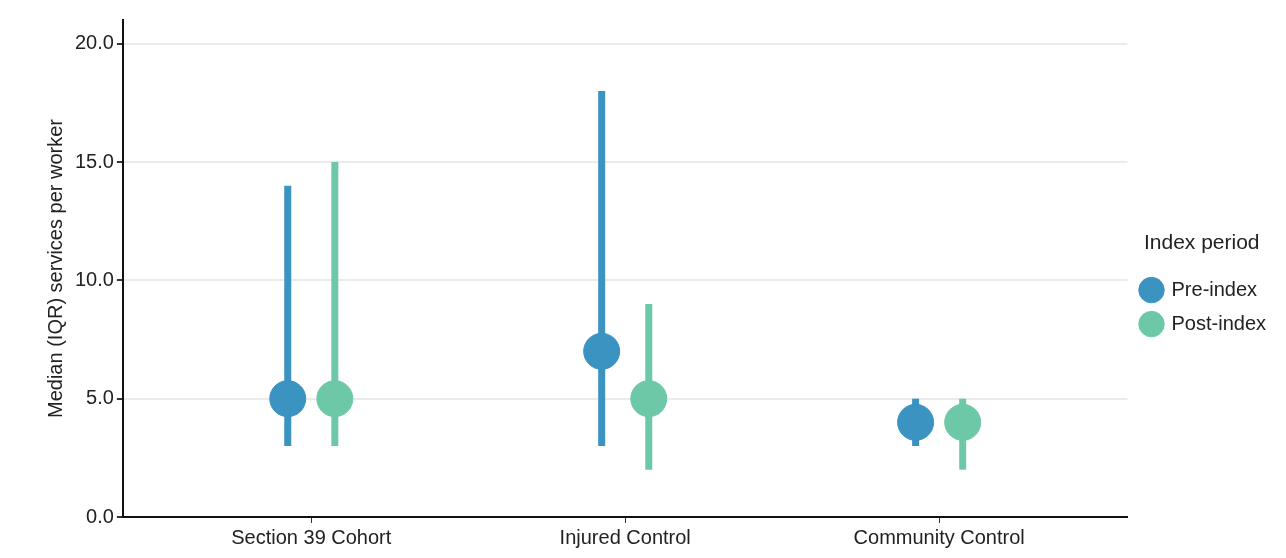  Describe the element at coordinates (939, 536) in the screenshot. I see `x-tick-label: Community Control` at that location.